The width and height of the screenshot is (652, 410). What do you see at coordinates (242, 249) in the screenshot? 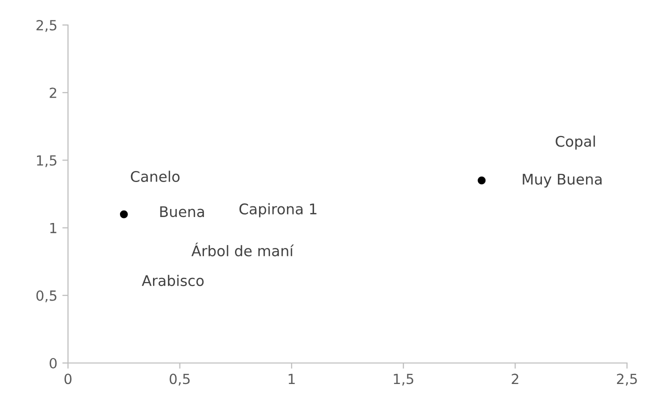
I see `annotation: Árbol de maní` at bounding box center [242, 249].